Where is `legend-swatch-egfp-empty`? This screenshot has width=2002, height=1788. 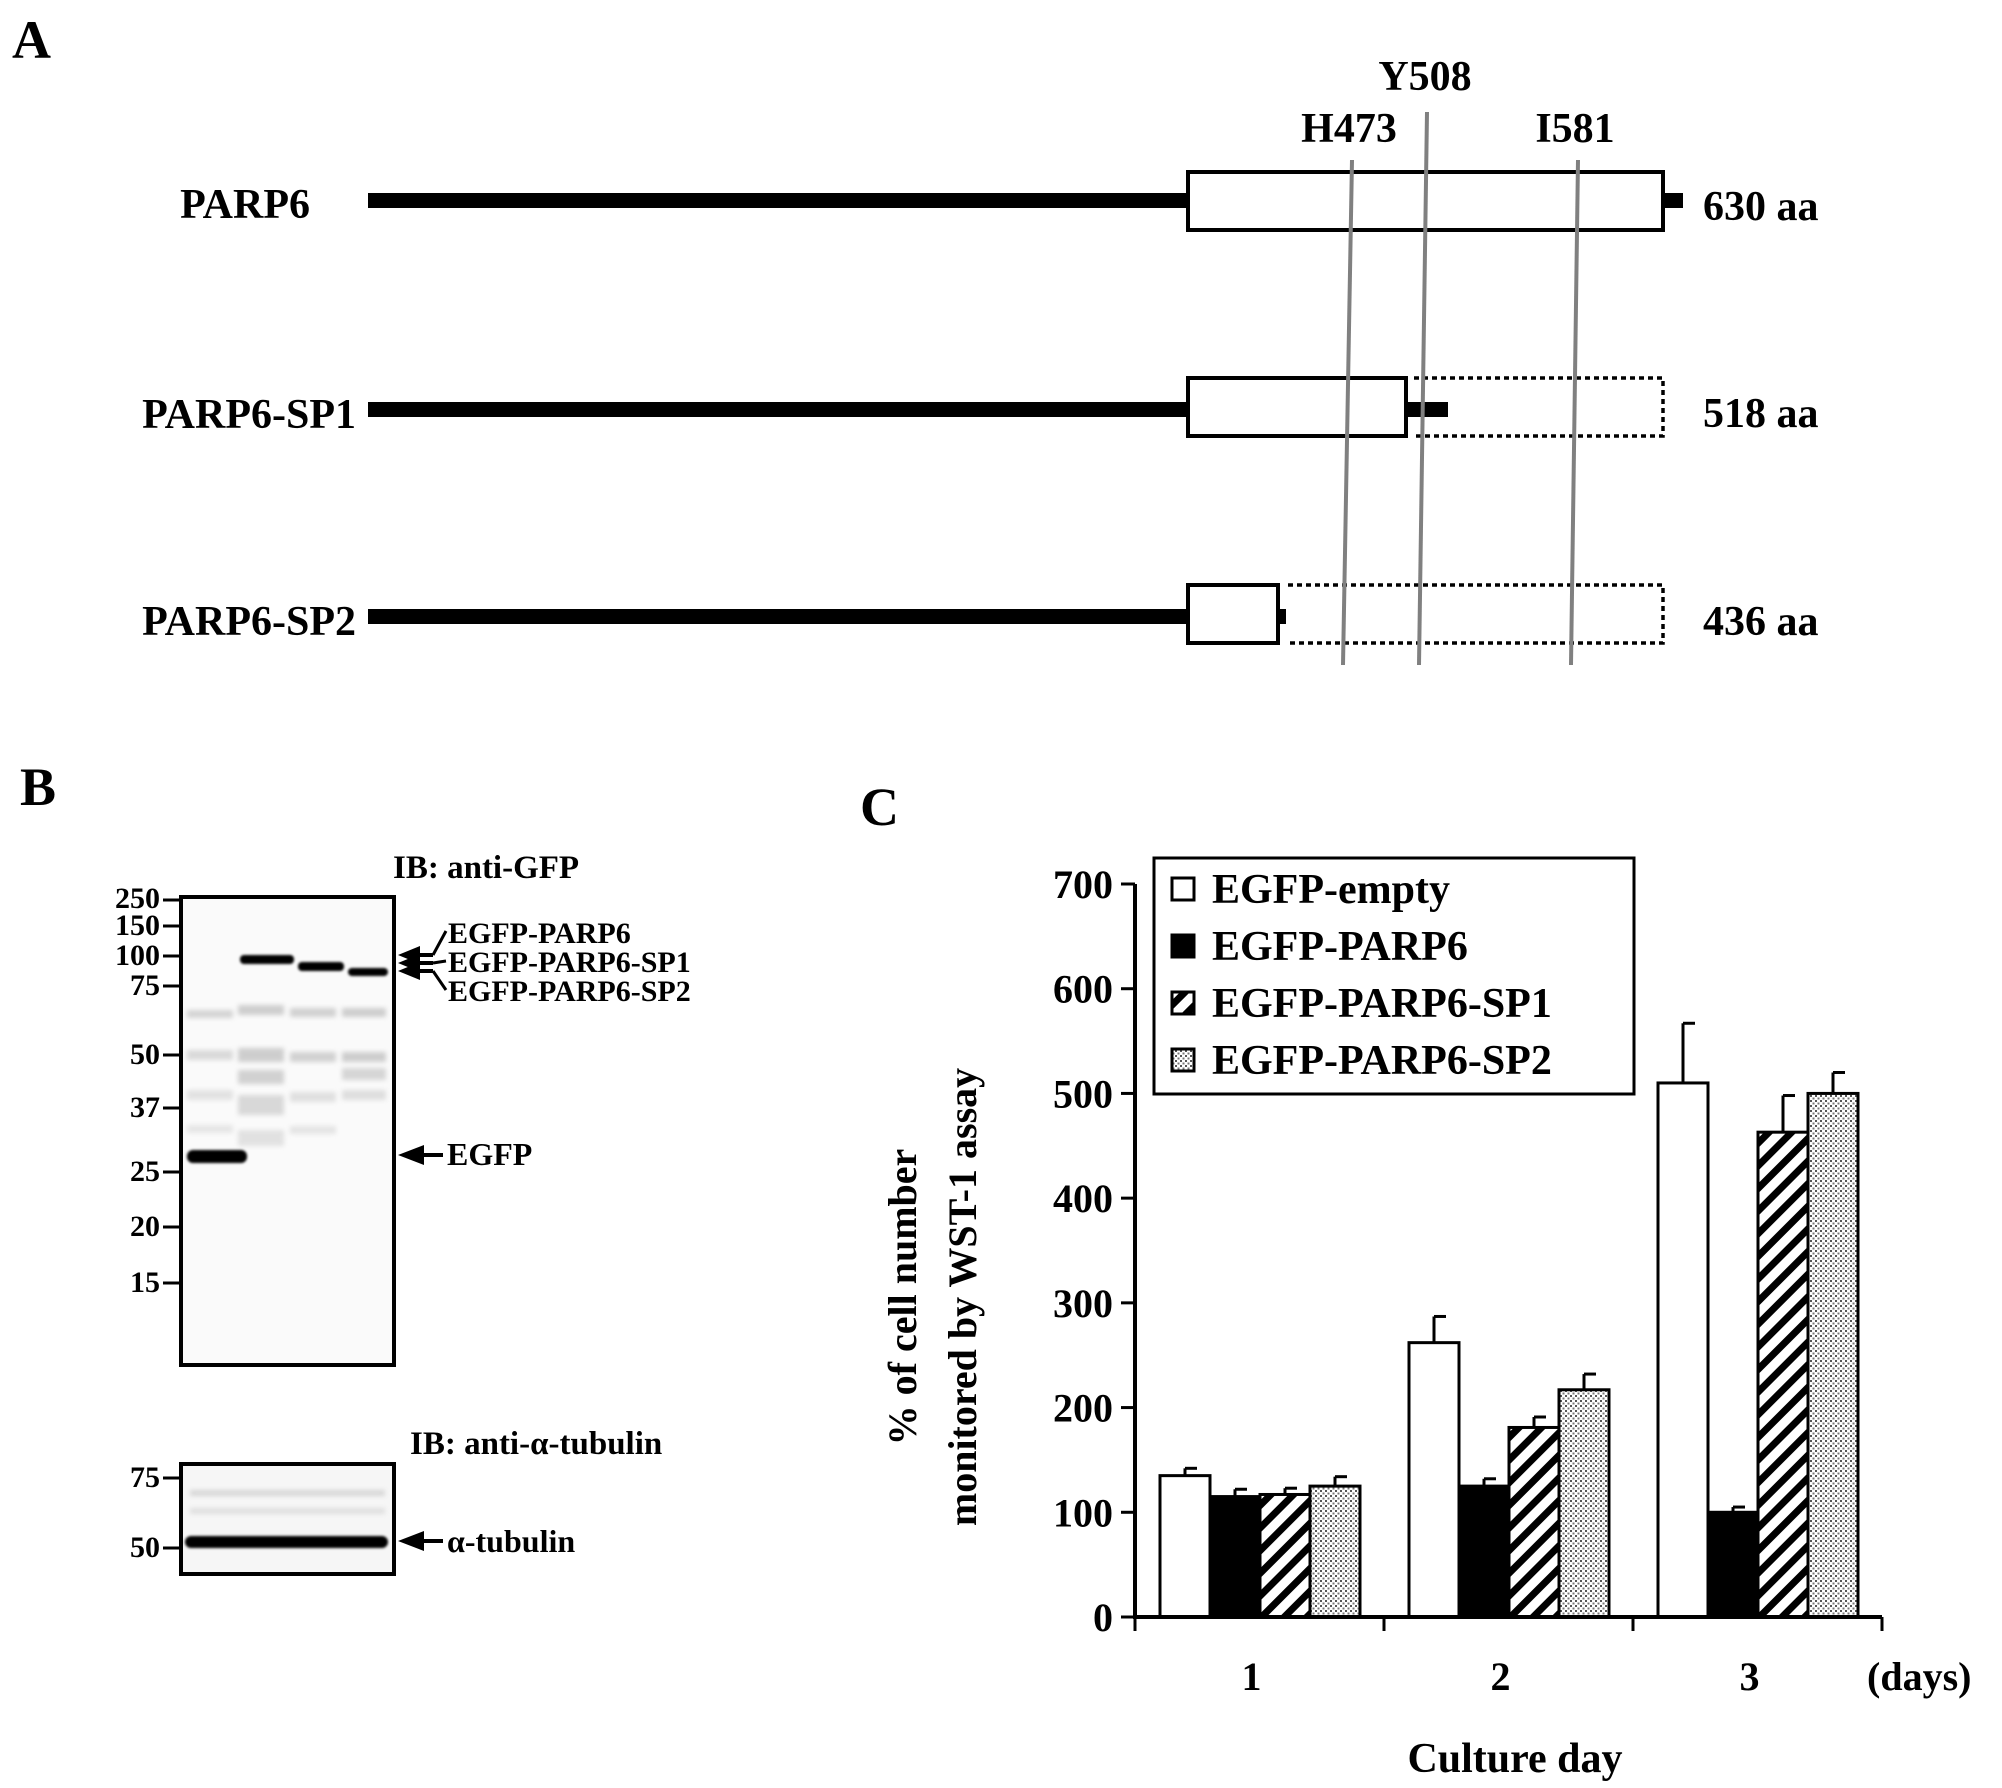
legend-swatch-egfp-empty is located at coordinates (1183, 889).